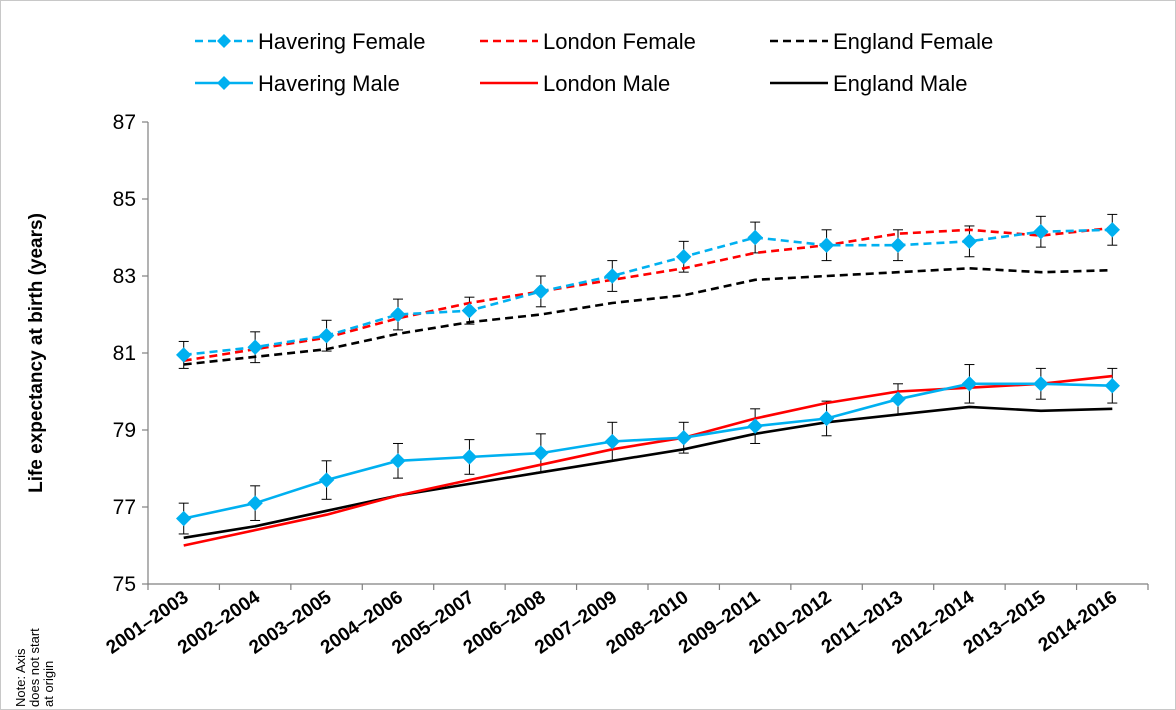 This screenshot has height=710, width=1176. Describe the element at coordinates (48, 684) in the screenshot. I see `note-line-3: at origin` at that location.